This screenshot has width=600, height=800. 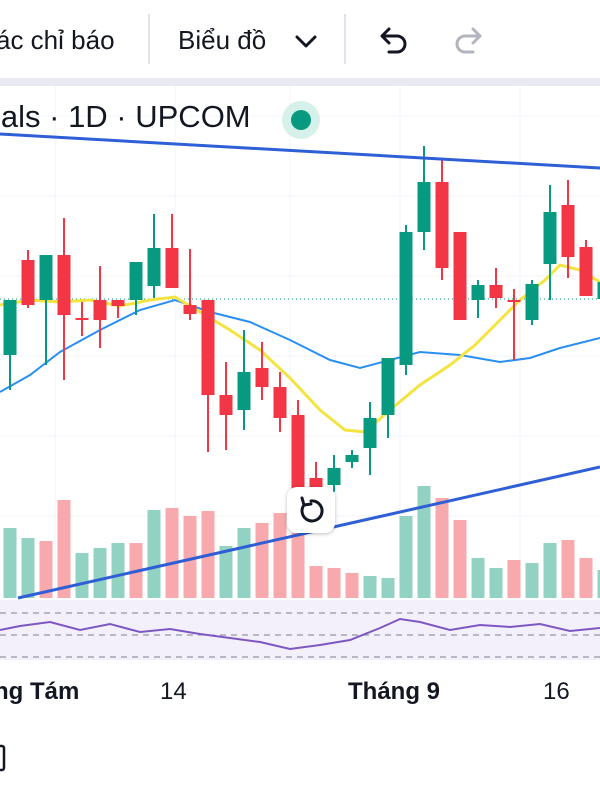 I want to click on time-axis-label: 16, so click(x=556, y=691).